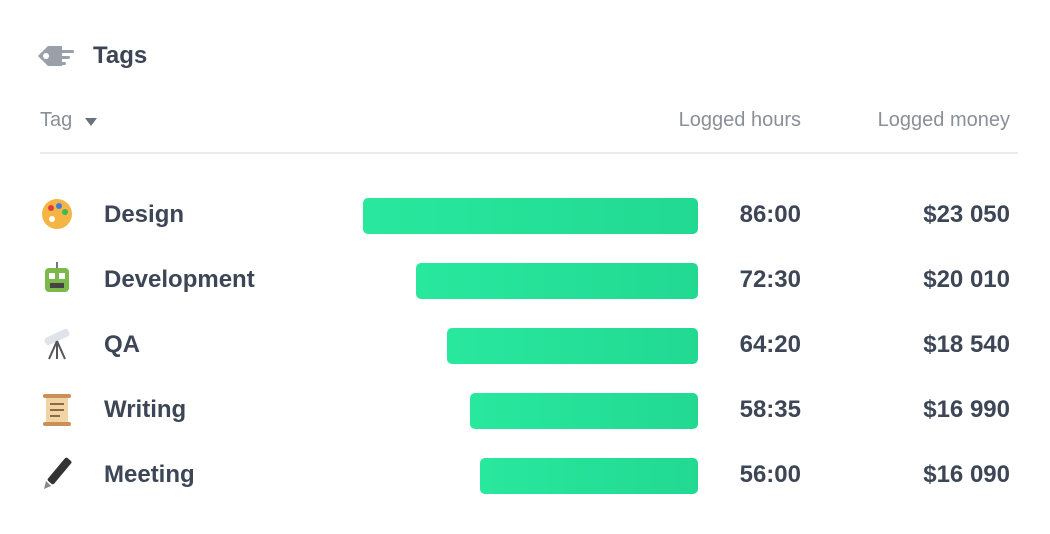 The height and width of the screenshot is (534, 1050). What do you see at coordinates (943, 120) in the screenshot?
I see `money-column-header: Logged money` at bounding box center [943, 120].